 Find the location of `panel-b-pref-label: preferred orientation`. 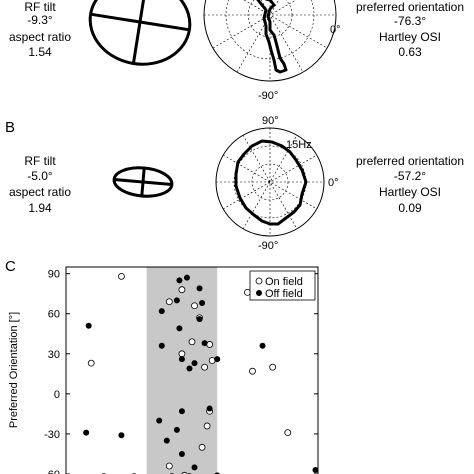

panel-b-pref-label: preferred orientation is located at coordinates (410, 161).